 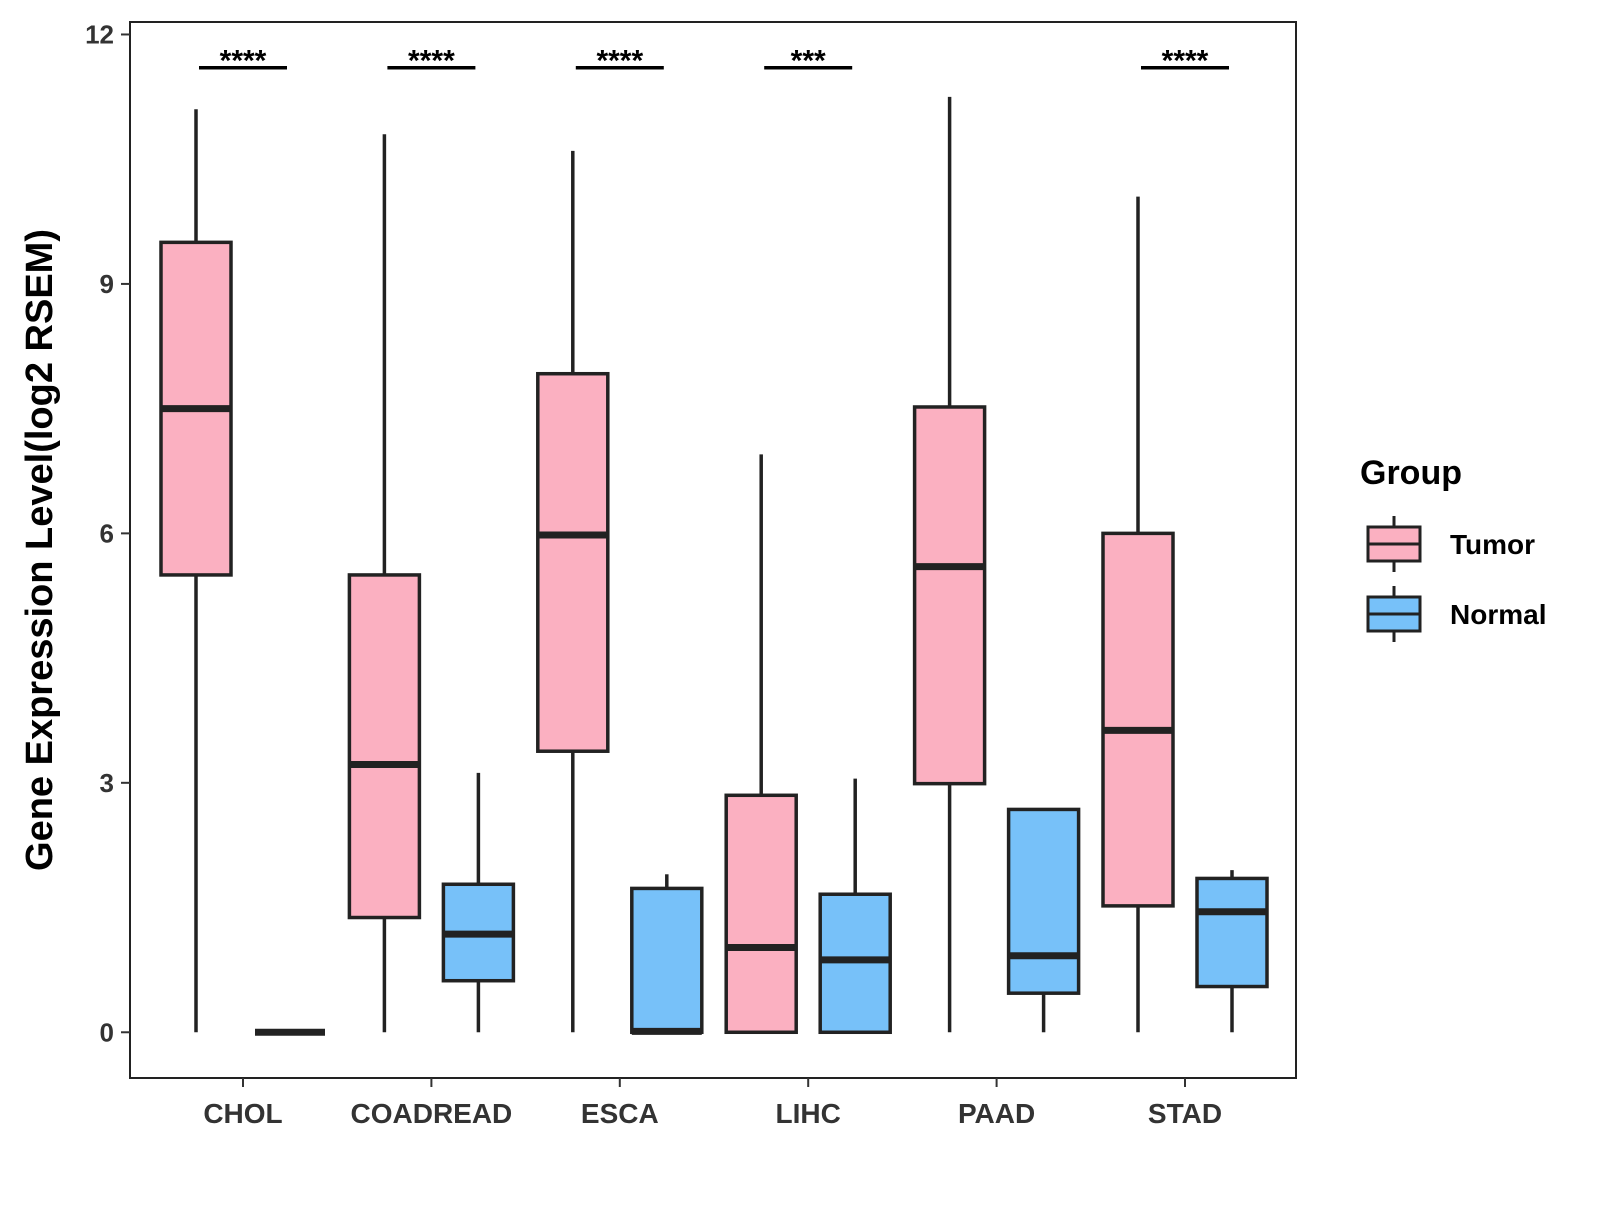 What do you see at coordinates (107, 1032) in the screenshot?
I see `y-tick-label: 0` at bounding box center [107, 1032].